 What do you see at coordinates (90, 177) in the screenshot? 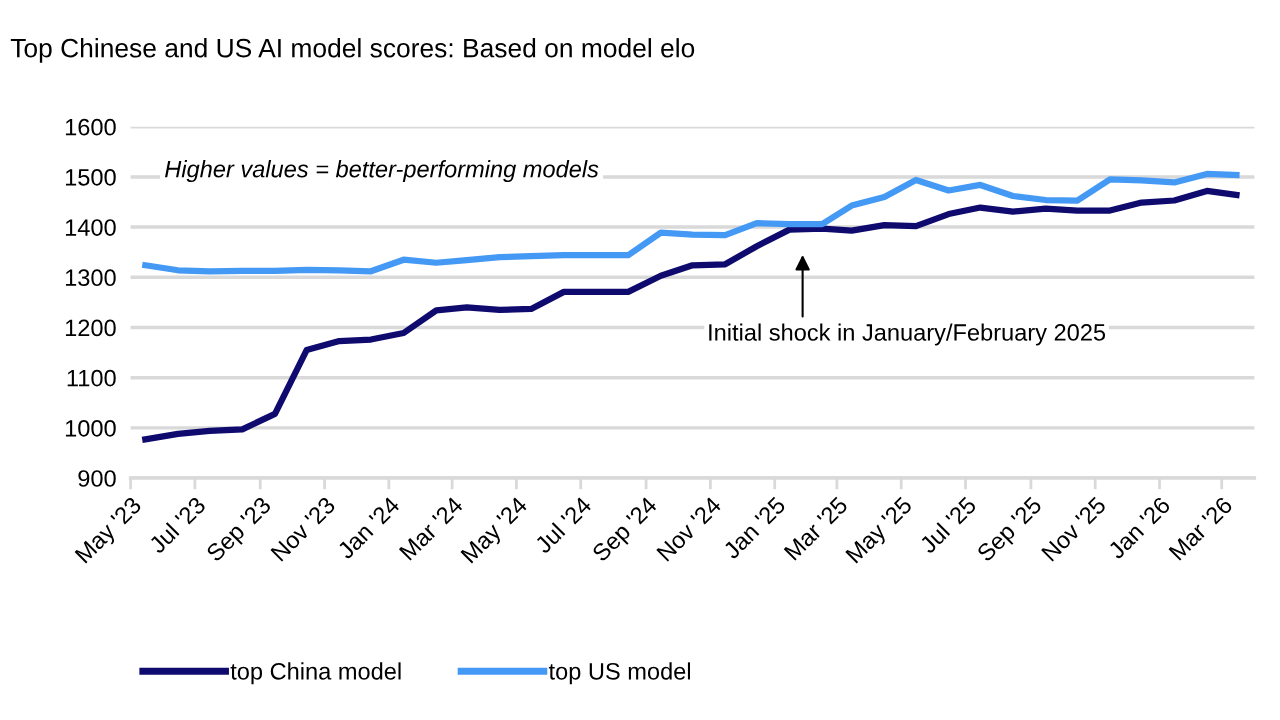
I see `y-tick-label: 1500` at bounding box center [90, 177].